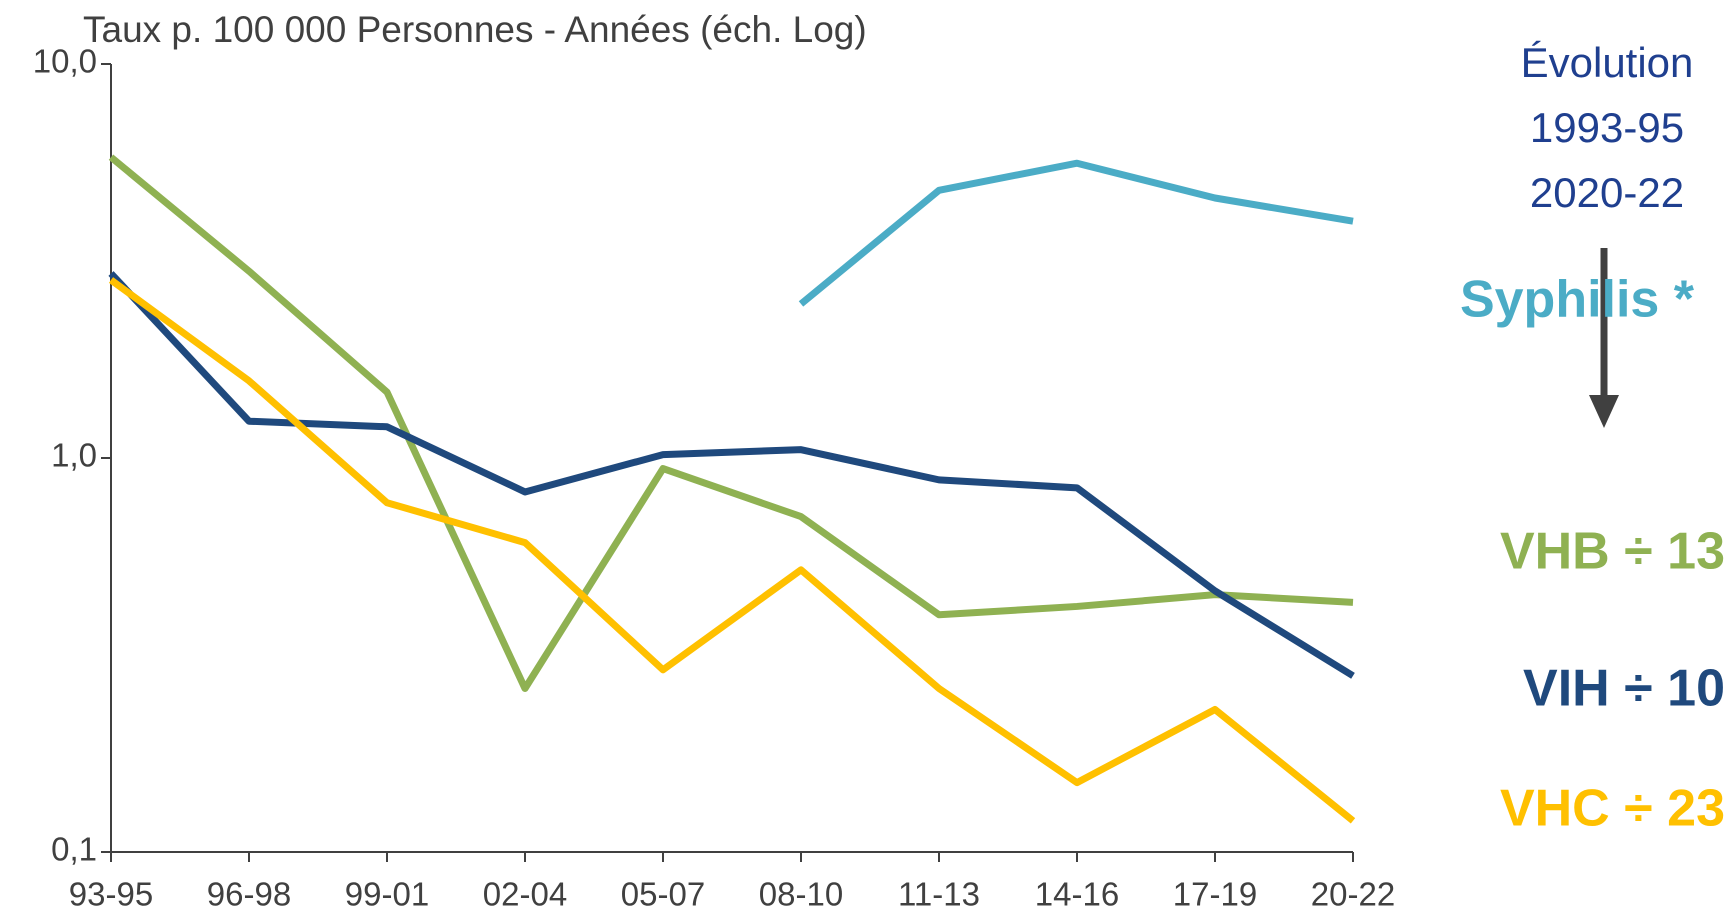 This screenshot has height=917, width=1736. I want to click on x-tick-label: 93-95, so click(111, 894).